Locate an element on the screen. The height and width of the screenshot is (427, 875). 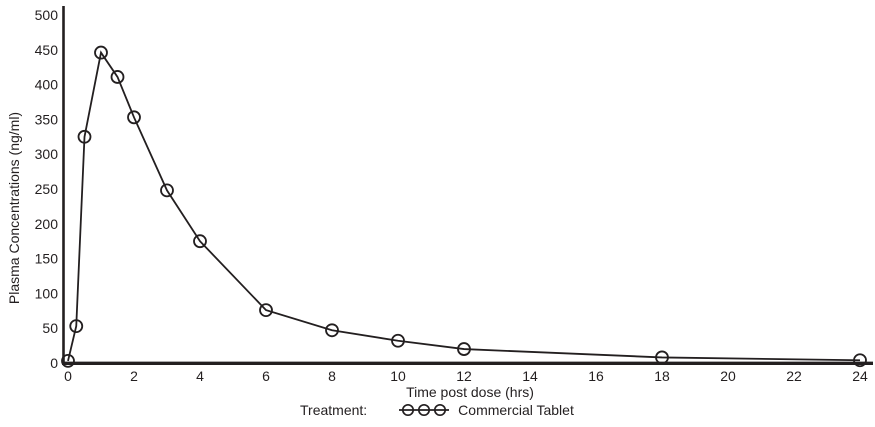
y-tick-label: 0 is located at coordinates (54, 363).